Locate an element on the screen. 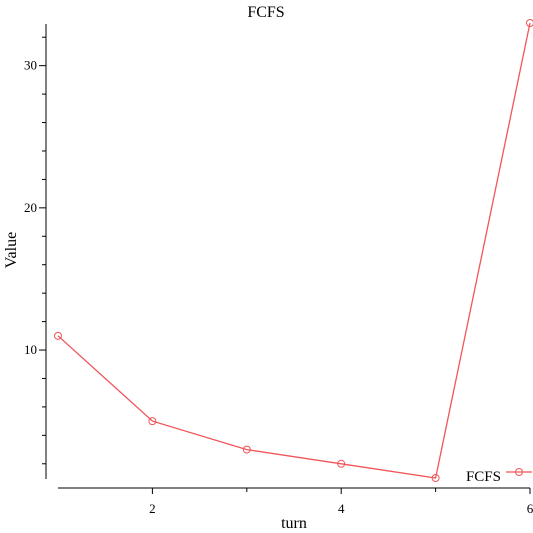 The height and width of the screenshot is (533, 533). y-axis-ticks: 10 20 30 is located at coordinates (35, 250).